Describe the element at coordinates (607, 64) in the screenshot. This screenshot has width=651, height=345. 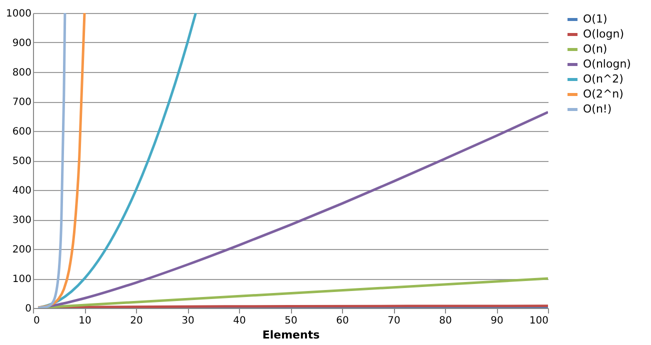
I see `legend-label: O(nlogn)` at that location.